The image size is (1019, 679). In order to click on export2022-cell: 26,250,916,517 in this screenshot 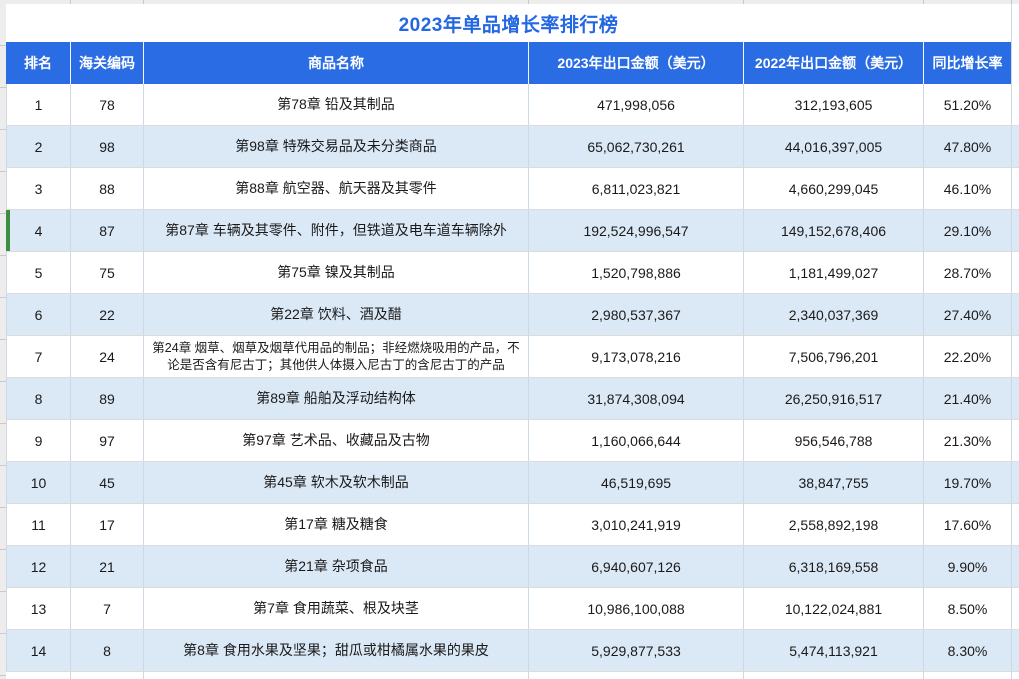, I will do `click(833, 398)`.